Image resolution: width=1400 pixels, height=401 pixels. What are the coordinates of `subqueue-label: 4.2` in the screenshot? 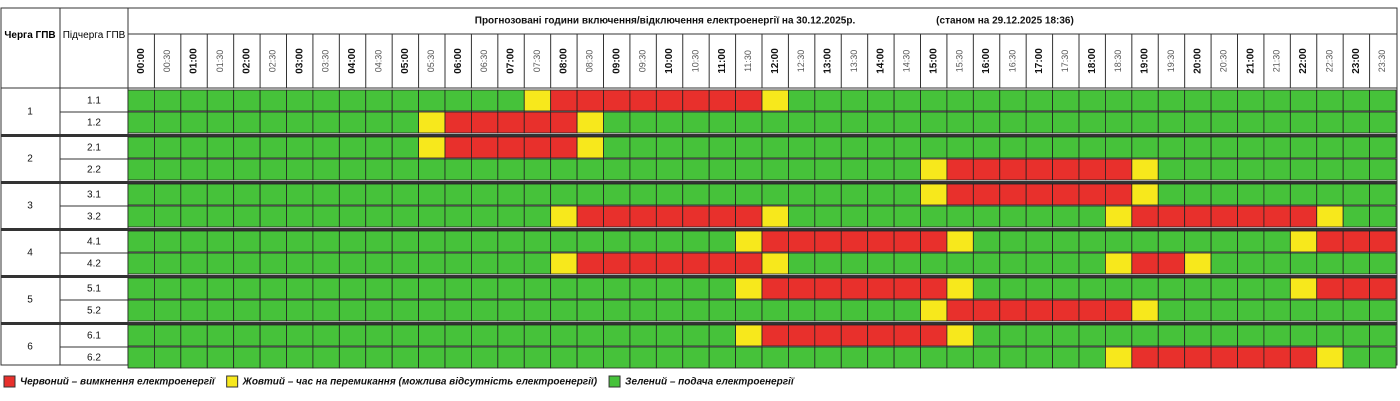 It's located at (94, 264).